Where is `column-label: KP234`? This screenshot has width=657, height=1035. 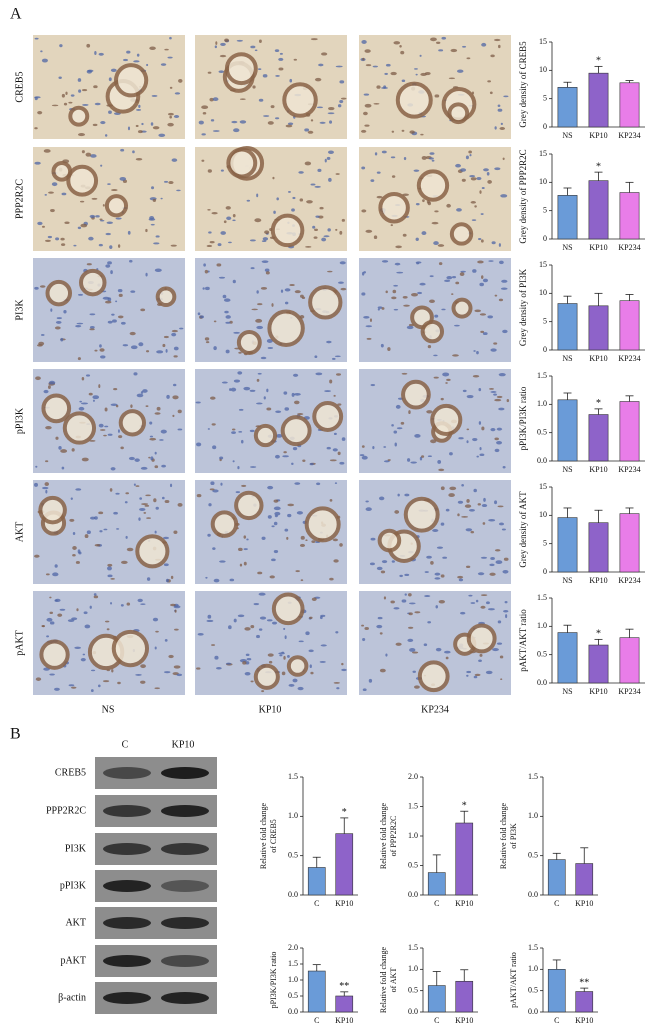 column-label: KP234 is located at coordinates (435, 709).